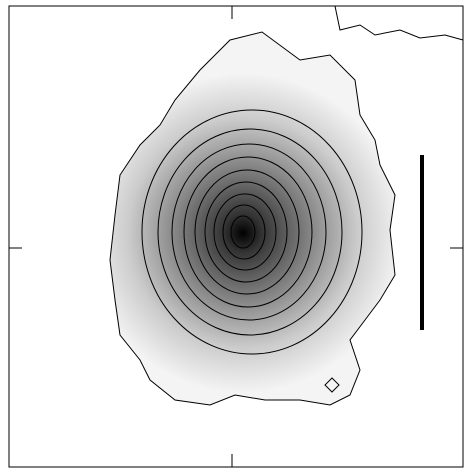  I want to click on edge-contour, so click(399, 23).